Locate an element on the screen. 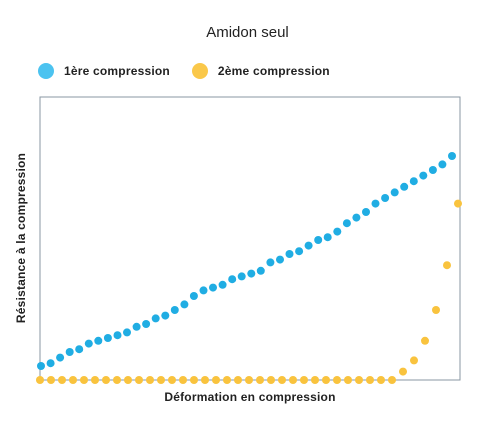  chart-title: Amidon seul is located at coordinates (247, 32).